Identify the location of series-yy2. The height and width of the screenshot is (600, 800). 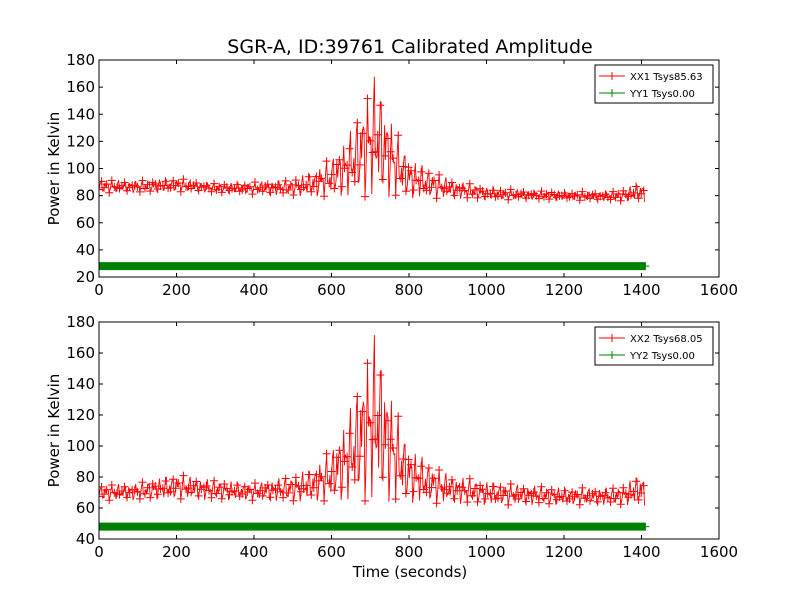
(374, 526).